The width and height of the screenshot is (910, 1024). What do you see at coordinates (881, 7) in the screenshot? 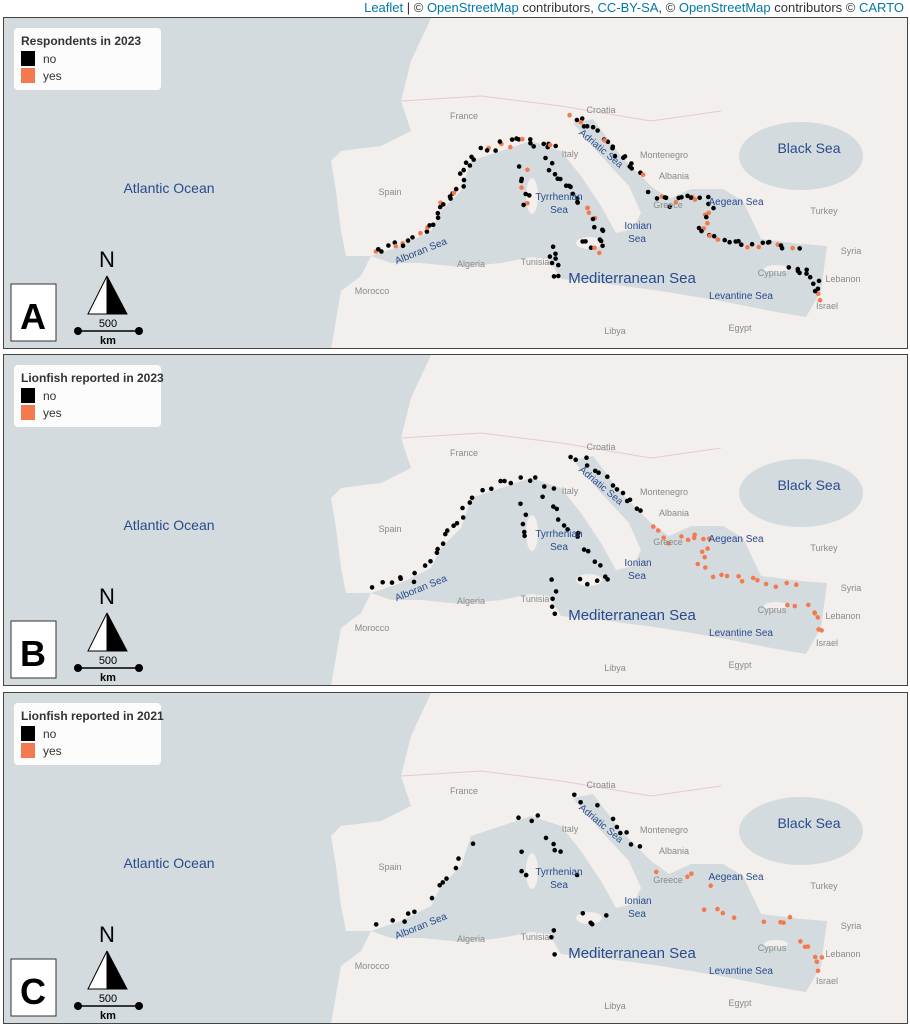
I see `attribution-link: CARTO` at bounding box center [881, 7].